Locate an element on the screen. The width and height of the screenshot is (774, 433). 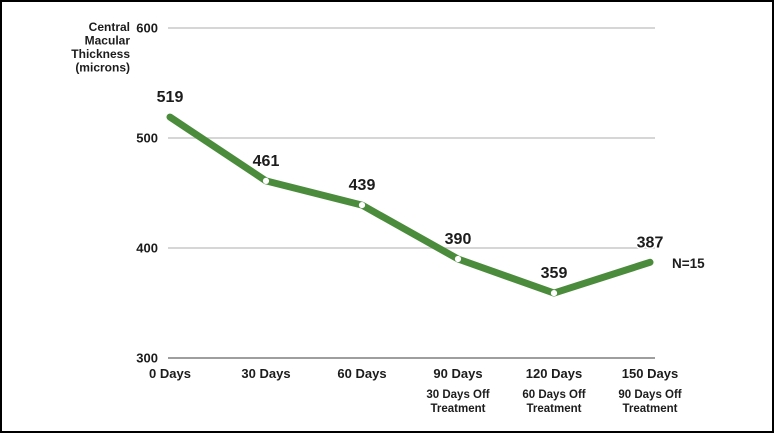
data-label: 359 is located at coordinates (554, 273).